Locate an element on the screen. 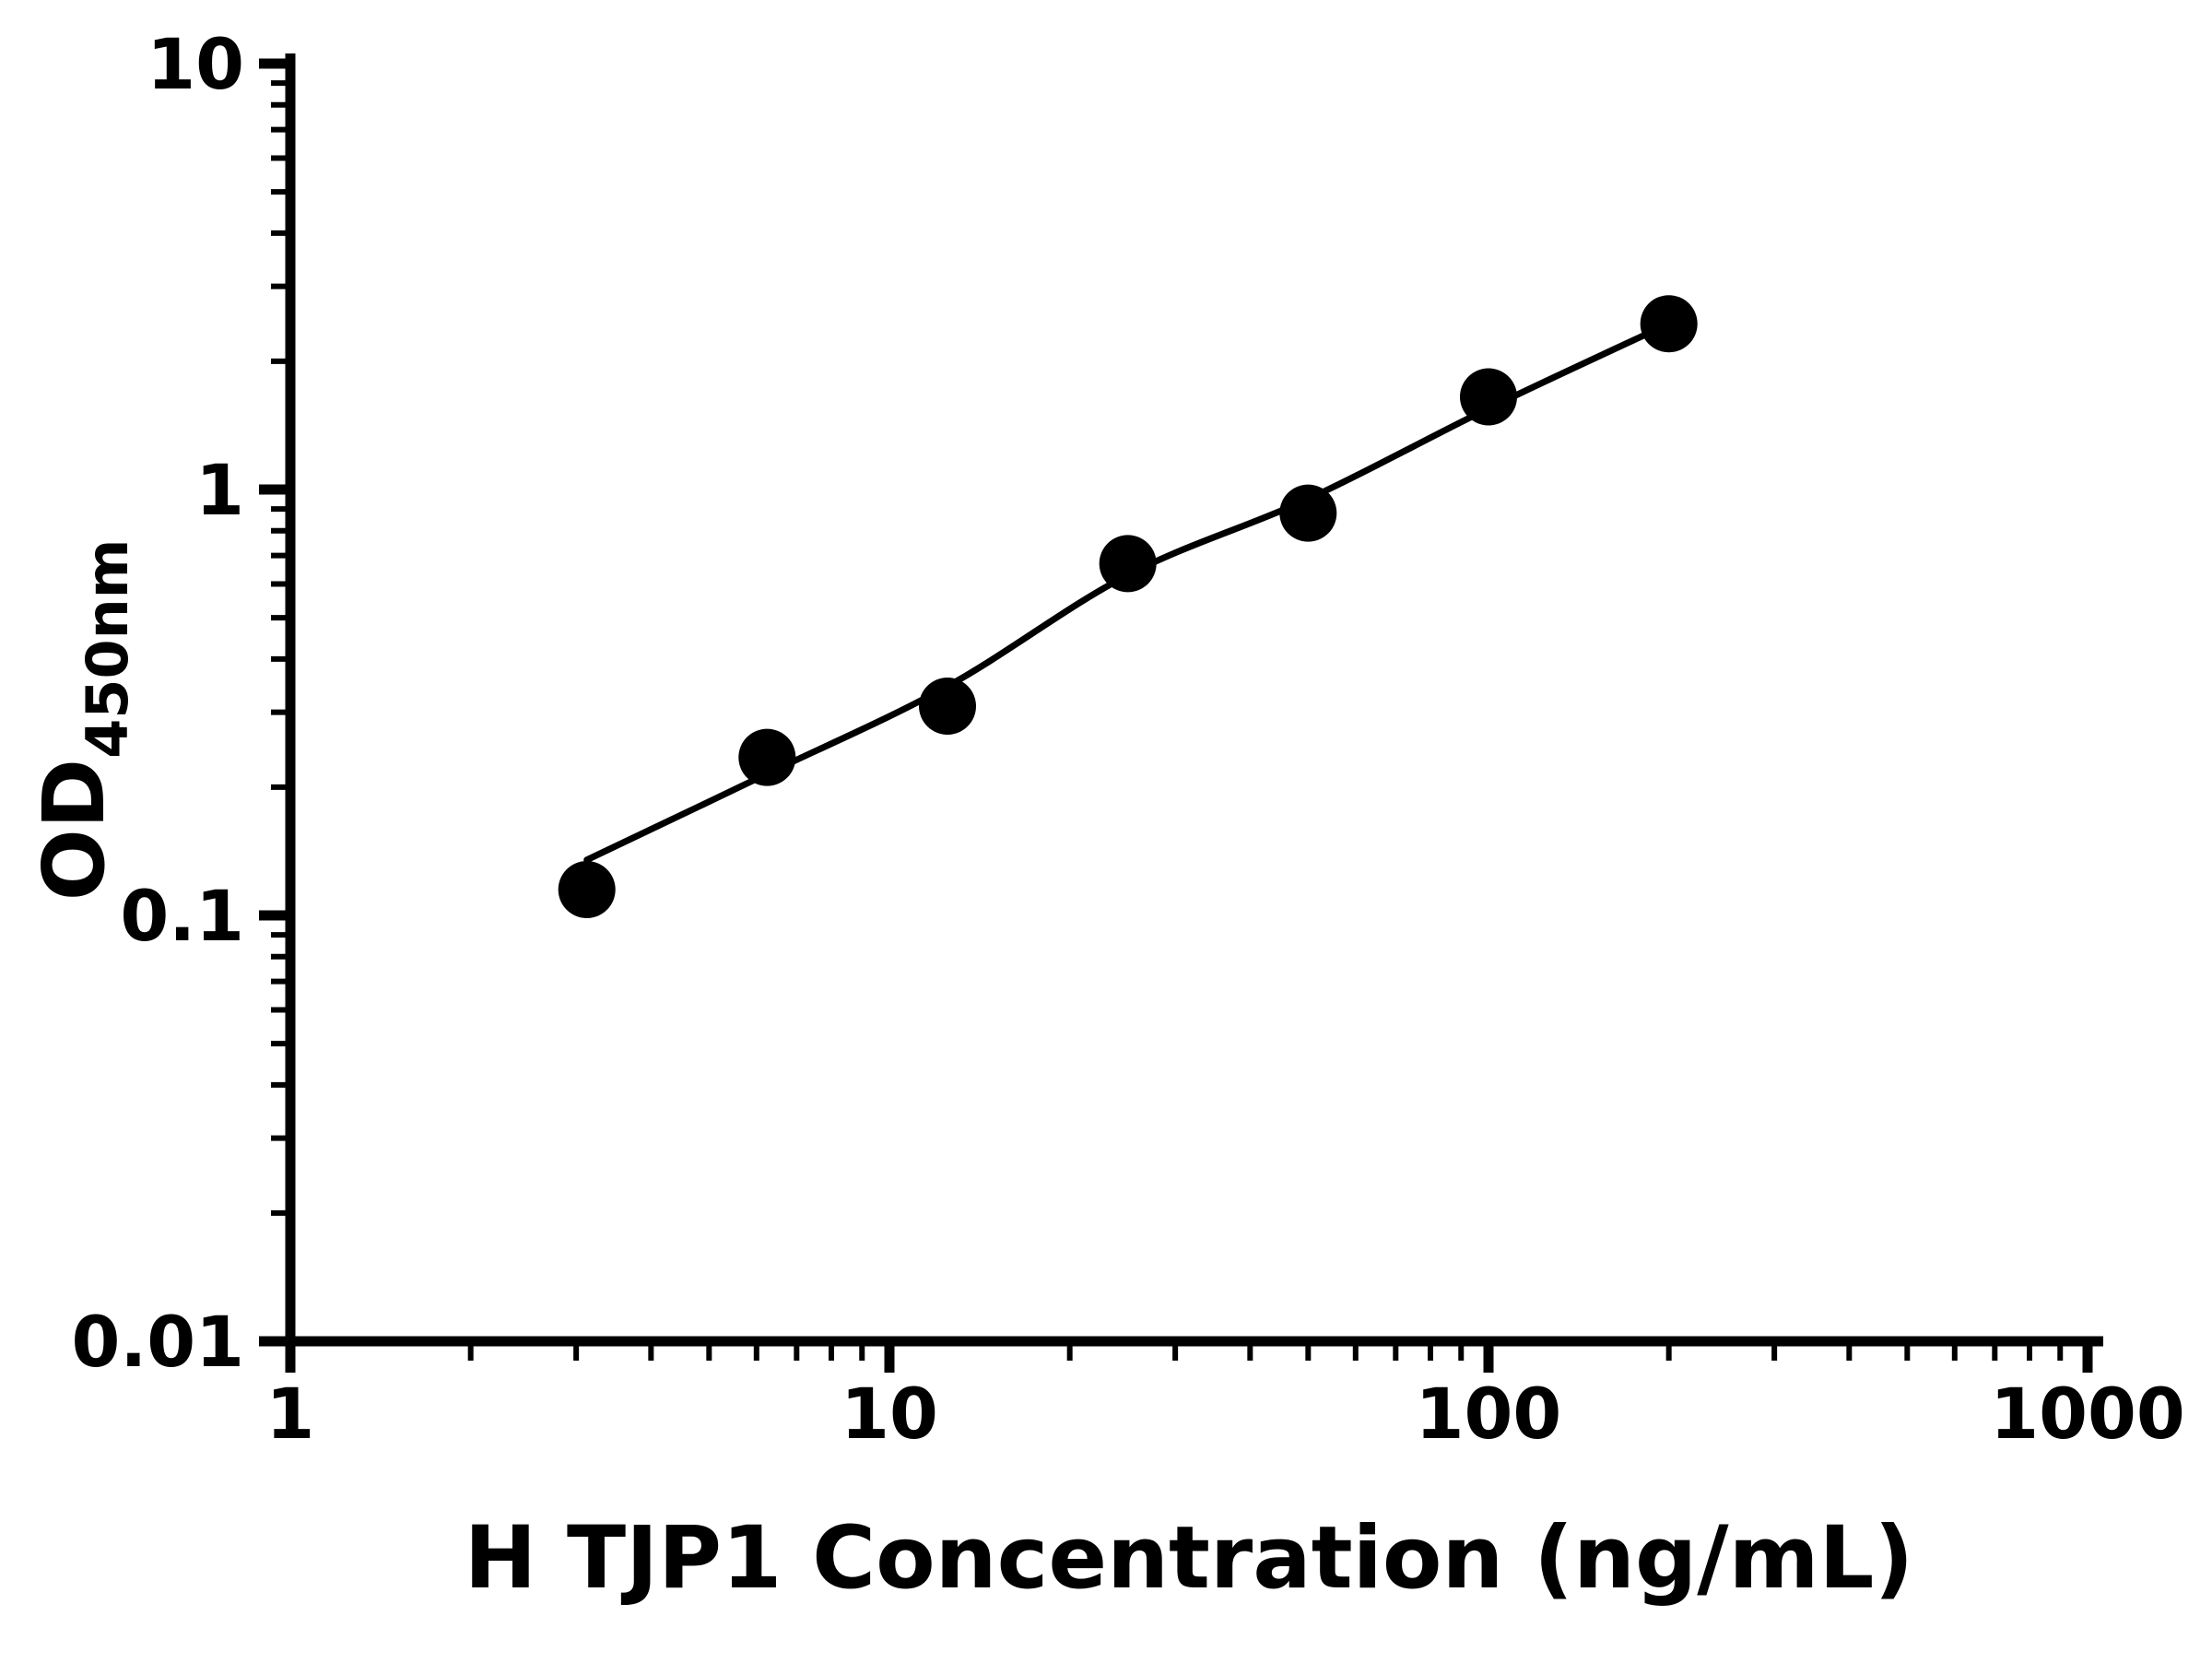  y-tick-label: 10 is located at coordinates (195, 64).